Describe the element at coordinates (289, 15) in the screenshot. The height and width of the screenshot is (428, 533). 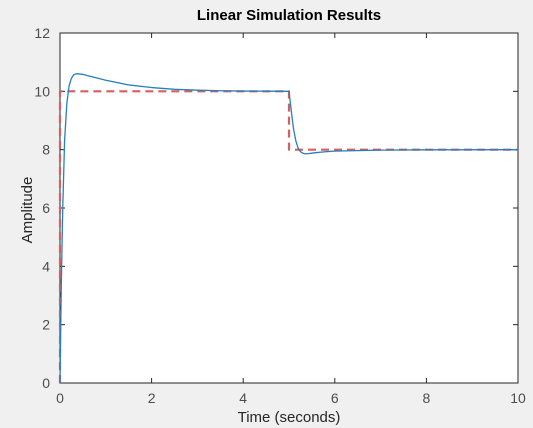
I see `chart-title: Linear Simulation Results` at that location.